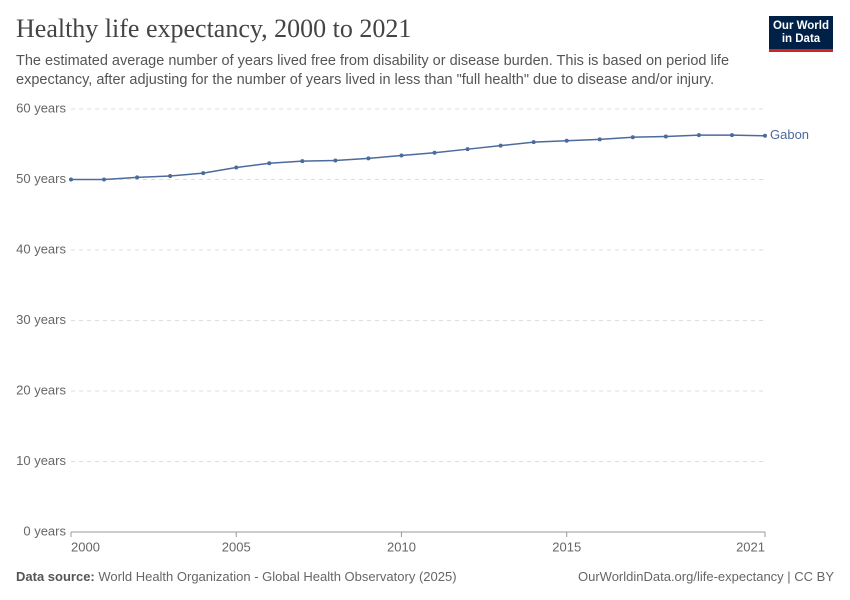 This screenshot has width=850, height=600. What do you see at coordinates (236, 546) in the screenshot?
I see `x-tick-label: 2005` at bounding box center [236, 546].